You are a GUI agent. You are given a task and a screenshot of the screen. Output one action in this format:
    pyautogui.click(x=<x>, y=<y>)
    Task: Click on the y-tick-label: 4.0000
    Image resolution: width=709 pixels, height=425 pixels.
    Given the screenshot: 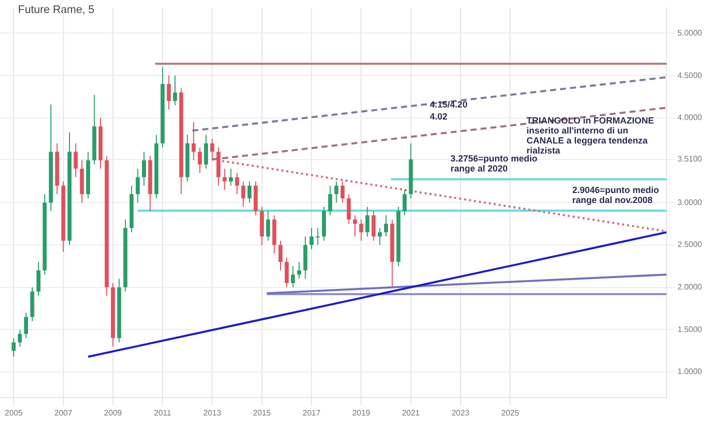 What is the action you would take?
    pyautogui.click(x=690, y=117)
    